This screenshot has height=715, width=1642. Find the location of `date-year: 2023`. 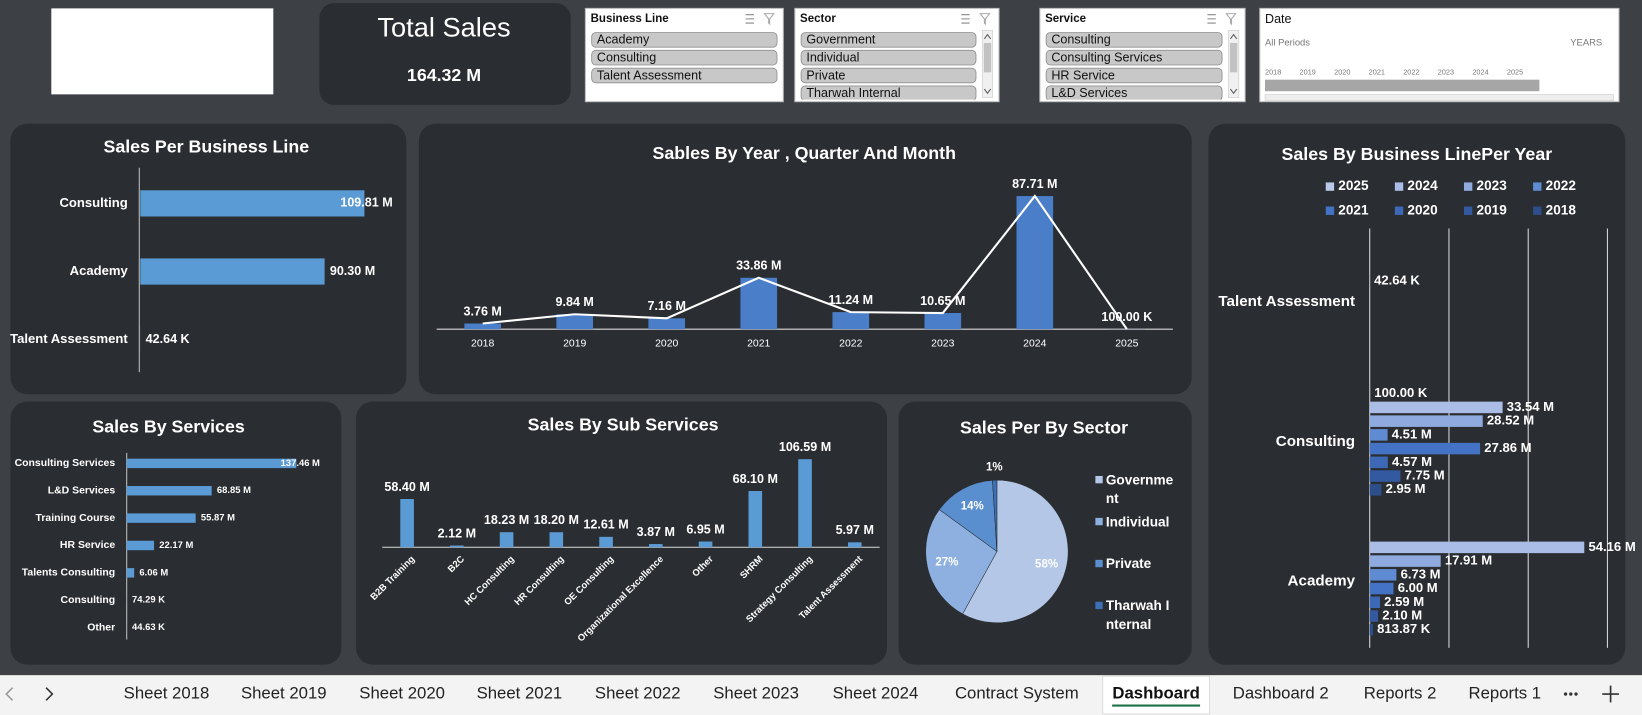

date-year: 2023 is located at coordinates (1446, 71).